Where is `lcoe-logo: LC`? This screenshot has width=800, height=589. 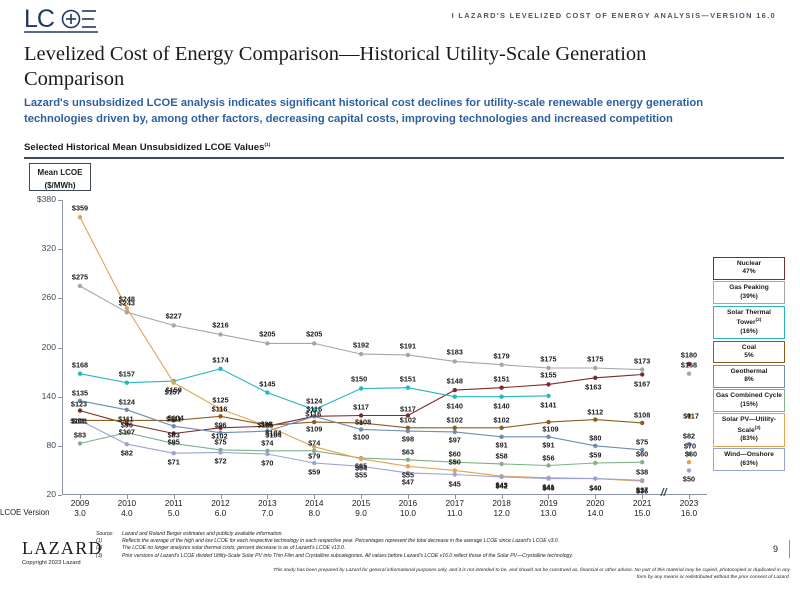 lcoe-logo: LC is located at coordinates (70, 21).